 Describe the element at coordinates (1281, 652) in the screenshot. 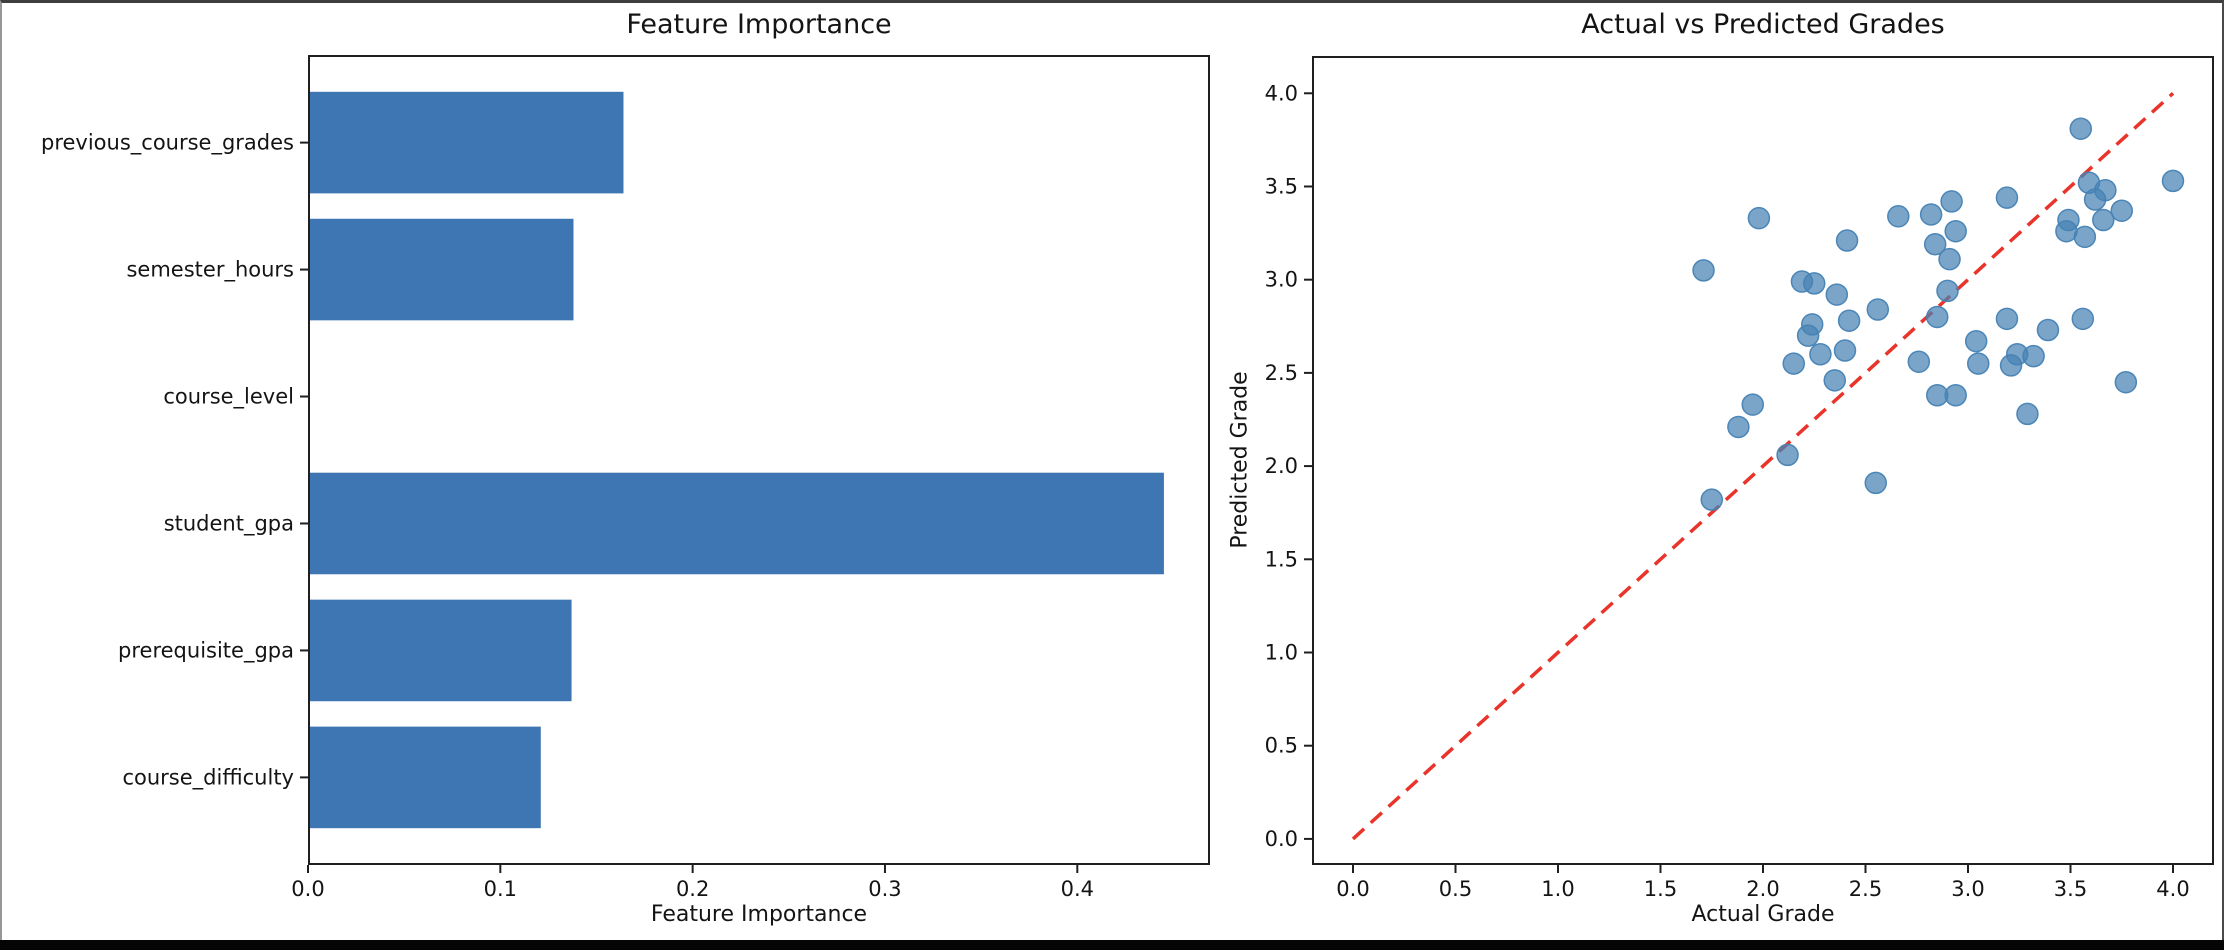

I see `y-tick-label: 1.0` at that location.